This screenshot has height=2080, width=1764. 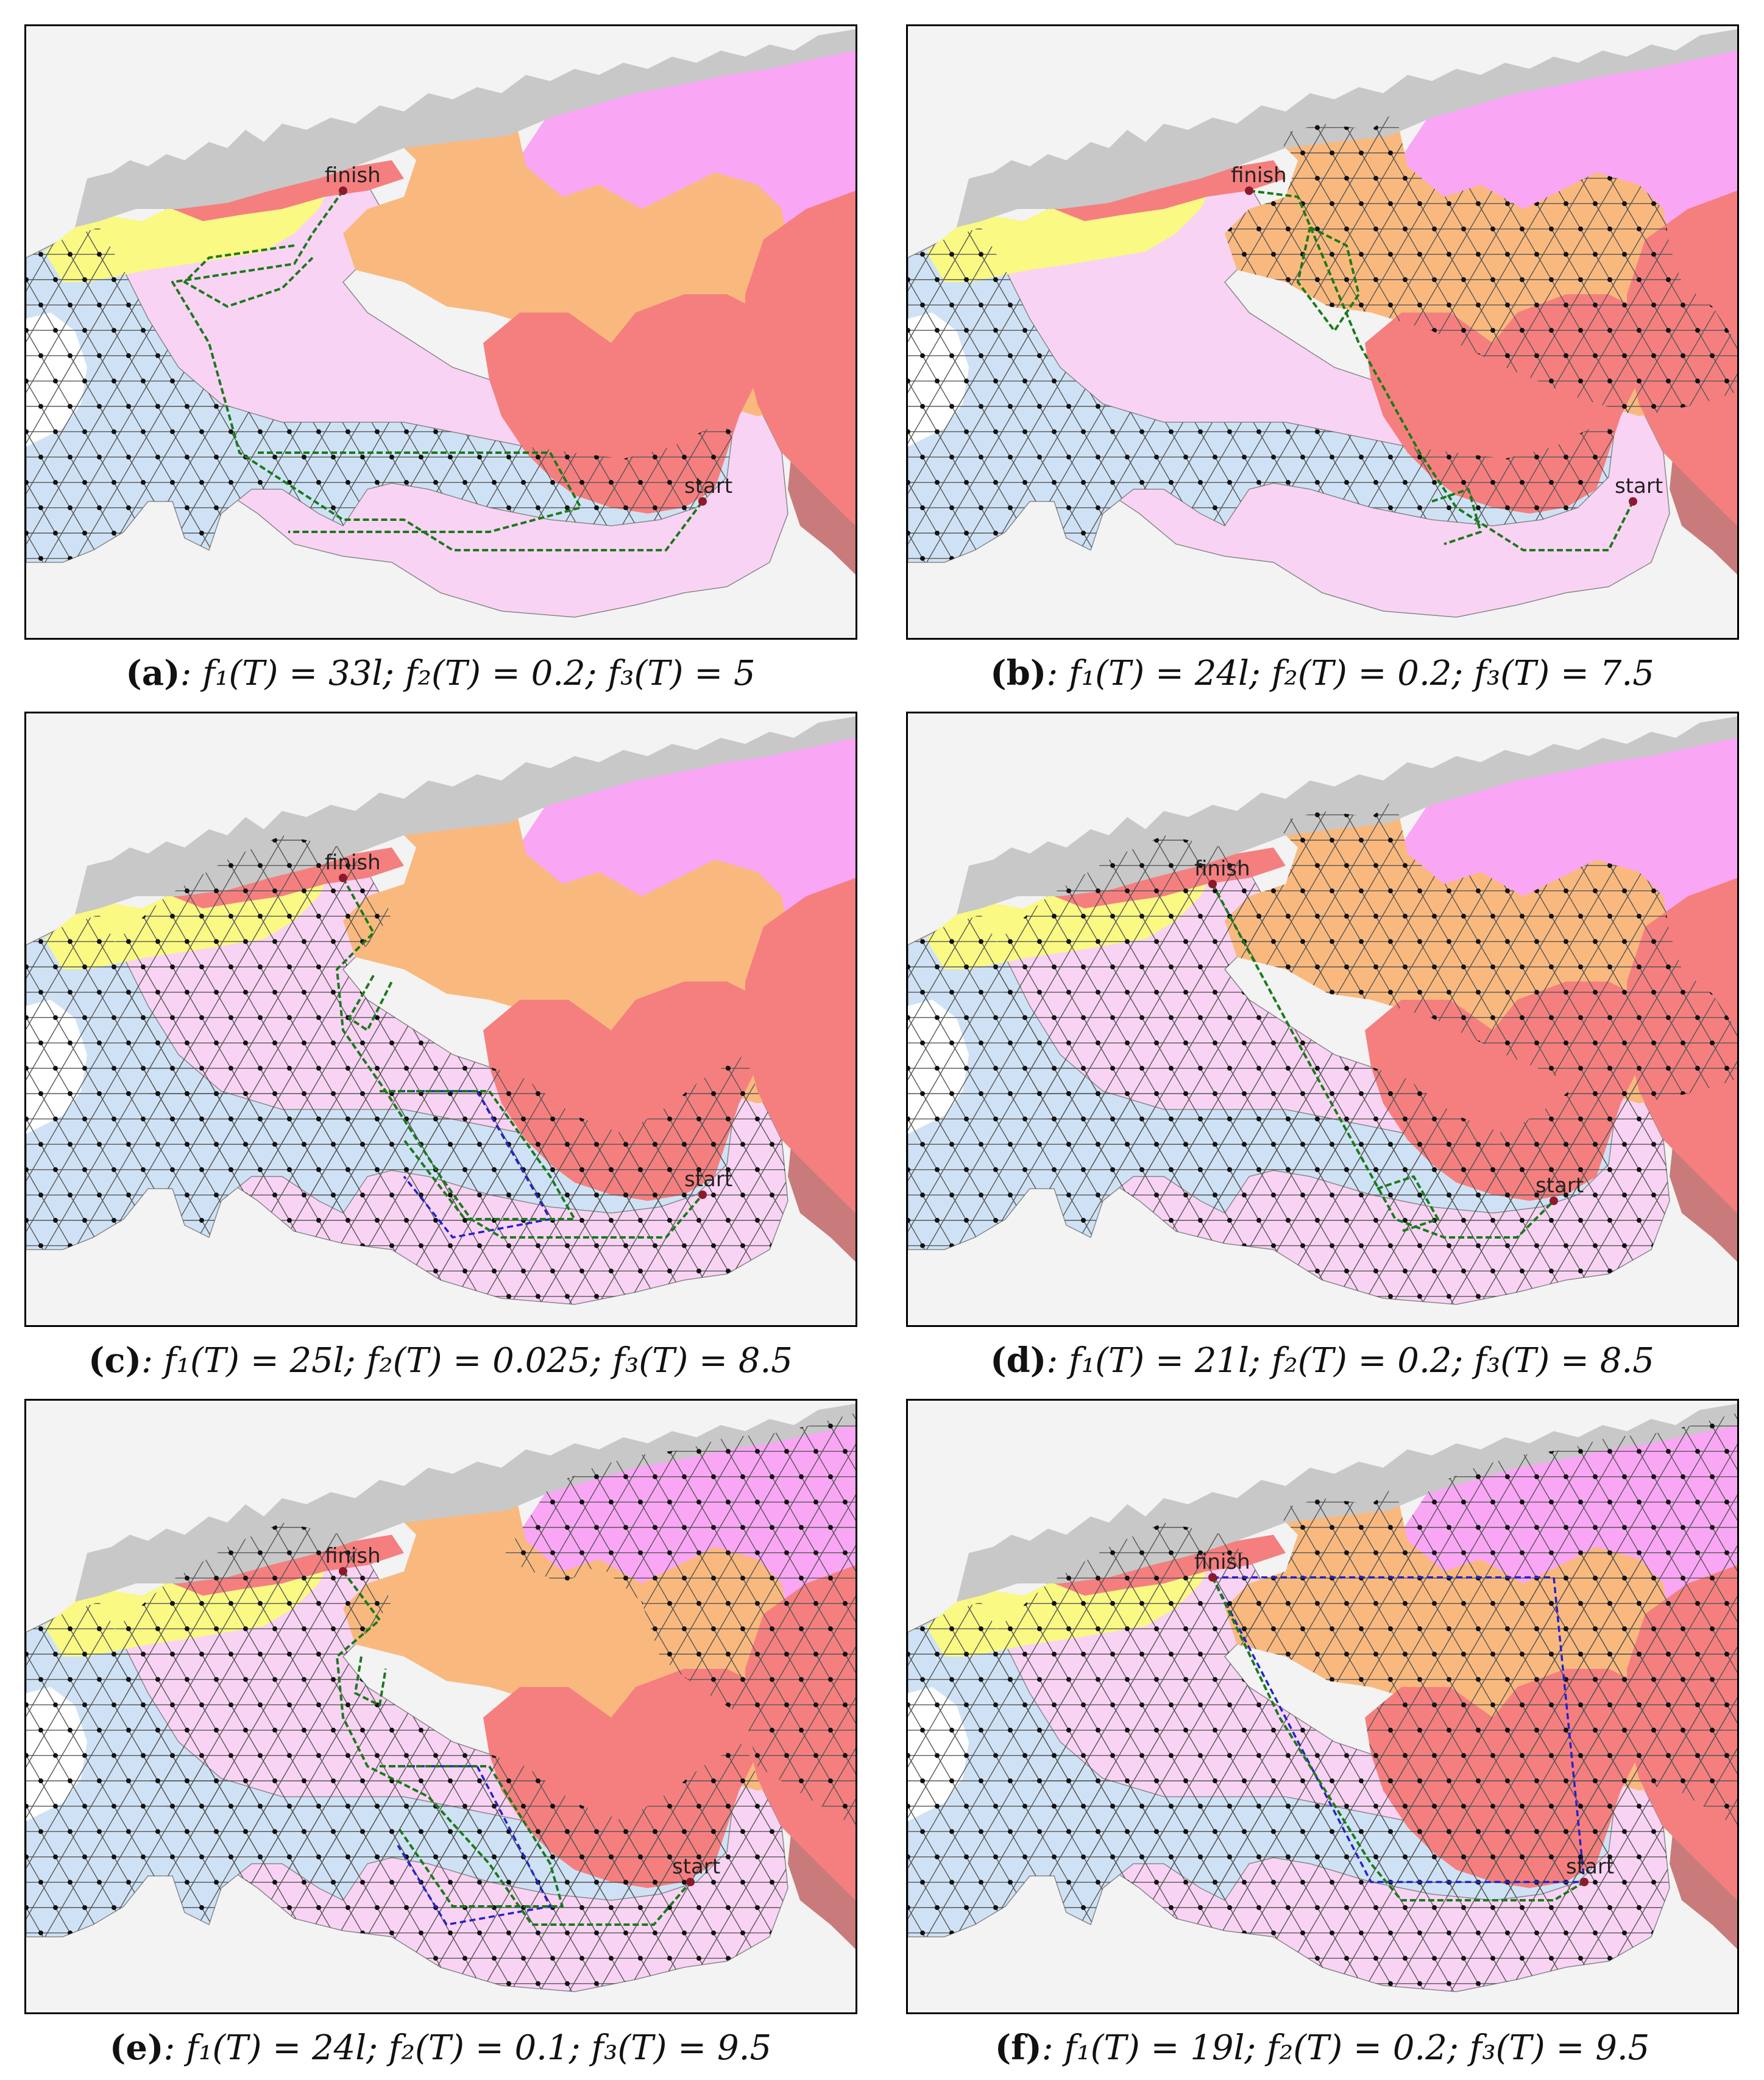 I want to click on caption-d-label: (d), so click(x=1019, y=1360).